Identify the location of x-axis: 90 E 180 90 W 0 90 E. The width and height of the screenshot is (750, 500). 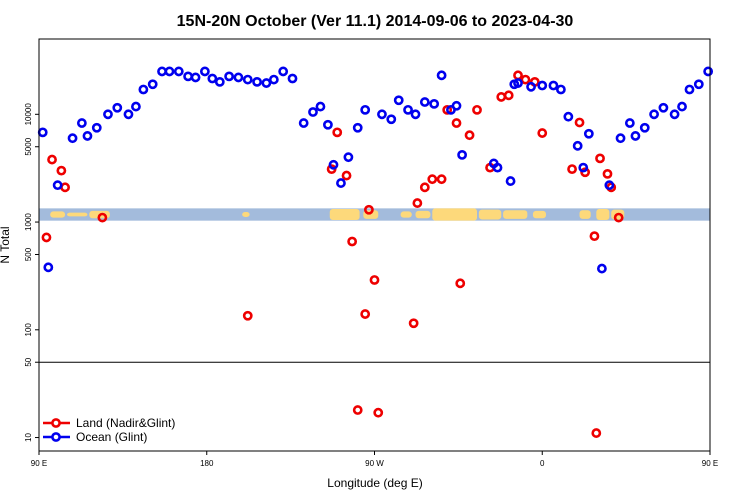
(374, 459).